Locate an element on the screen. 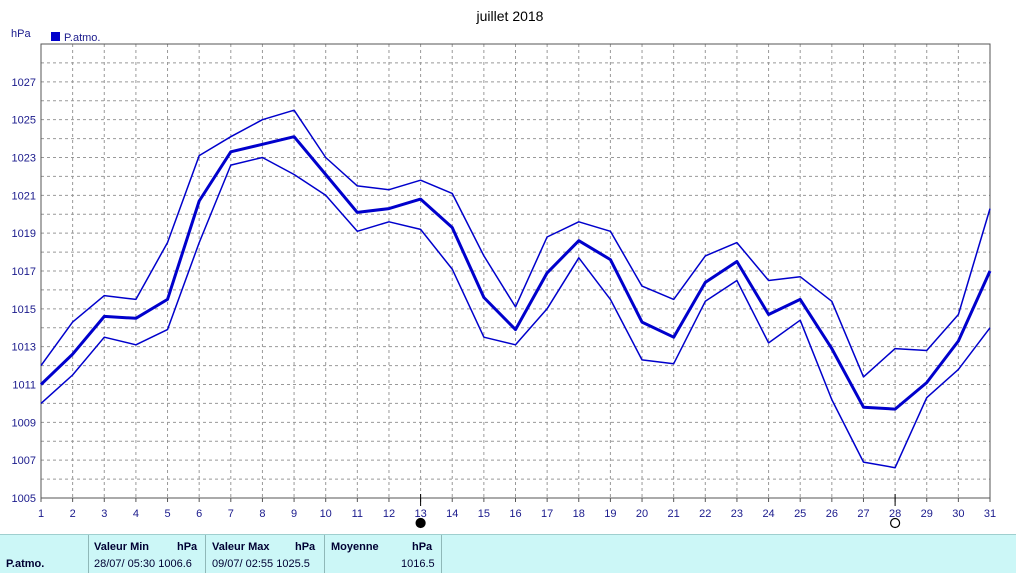  mean-unit: hPa is located at coordinates (422, 547).